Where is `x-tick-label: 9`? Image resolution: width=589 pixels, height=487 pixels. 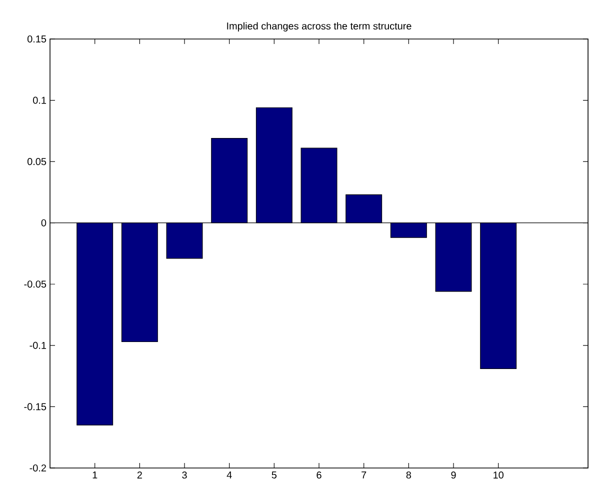
x-tick-label: 9 is located at coordinates (453, 475).